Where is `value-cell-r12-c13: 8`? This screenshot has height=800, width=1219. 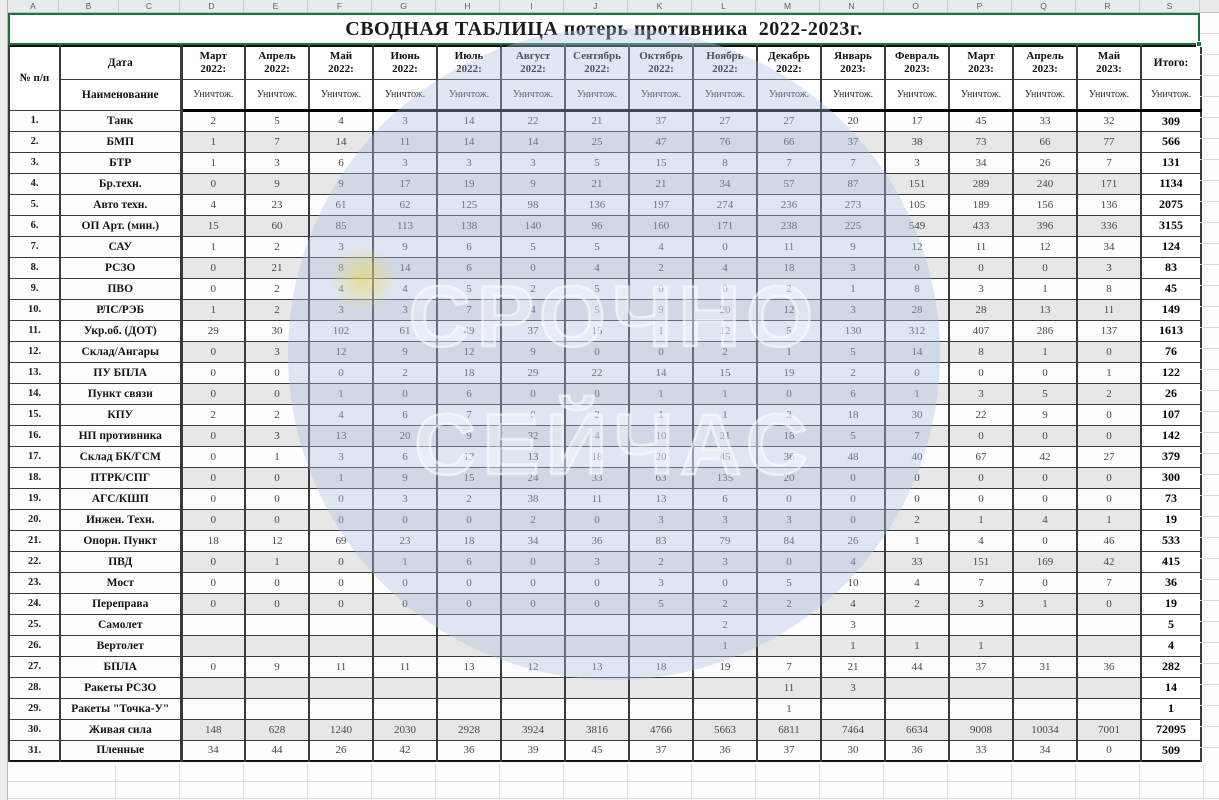 value-cell-r12-c13: 8 is located at coordinates (981, 351).